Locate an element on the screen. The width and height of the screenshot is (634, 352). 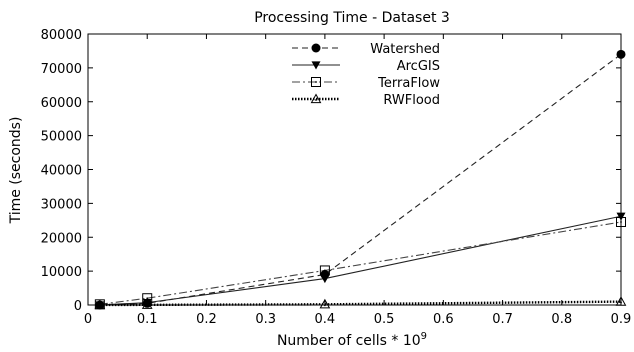
legend-marker-terraflow is located at coordinates (316, 82).